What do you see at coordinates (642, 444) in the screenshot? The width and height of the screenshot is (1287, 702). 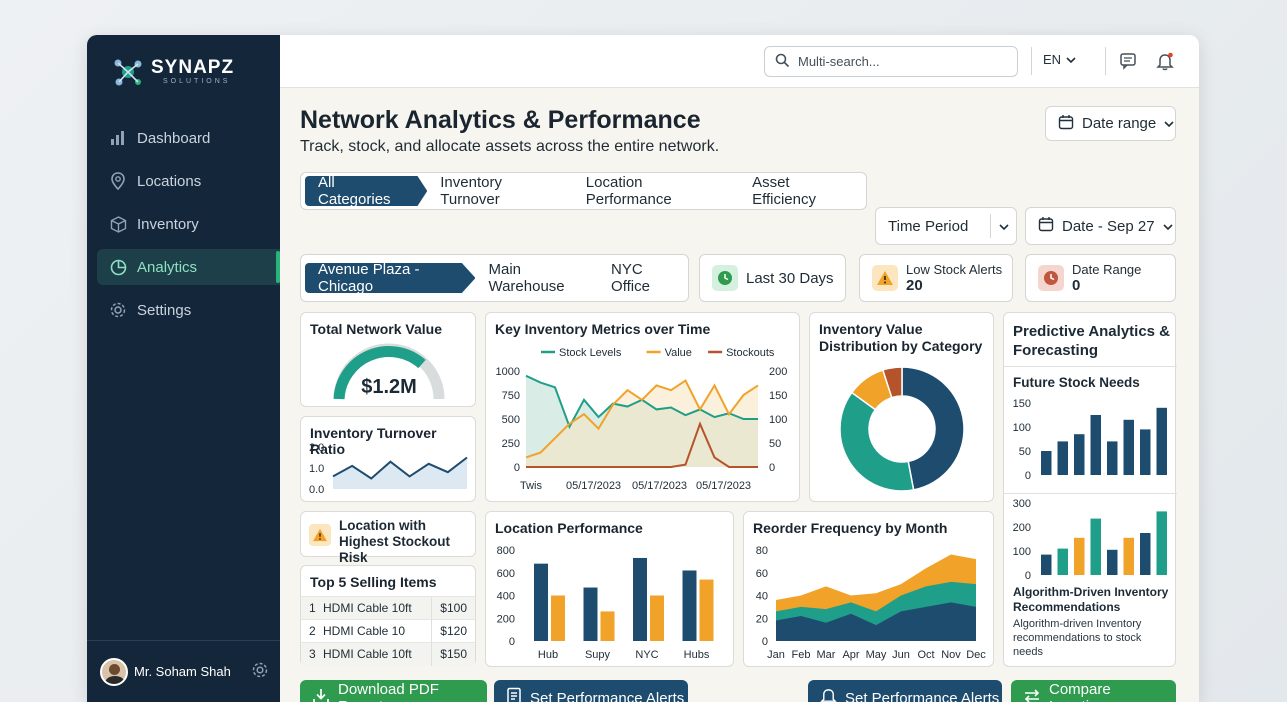 I see `series-line-stockouts` at bounding box center [642, 444].